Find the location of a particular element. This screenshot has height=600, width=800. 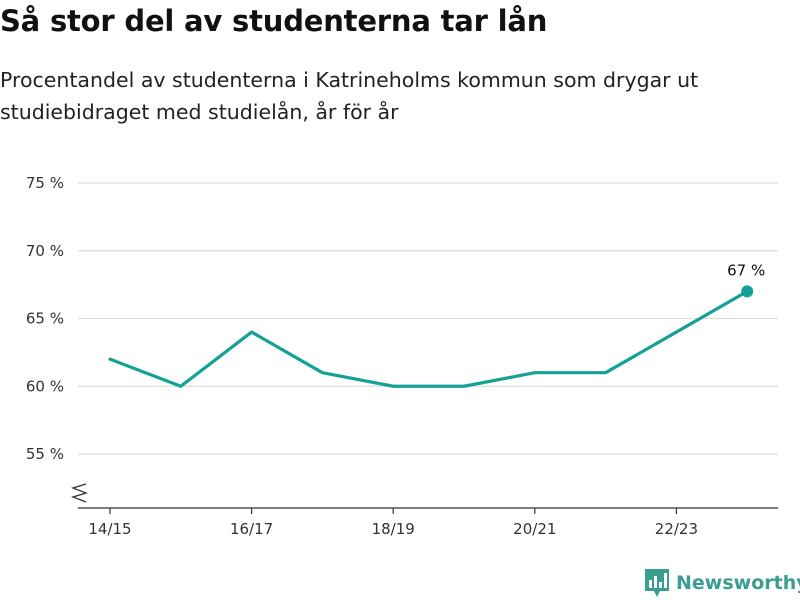

y-tick-label: 65 % is located at coordinates (45, 319).